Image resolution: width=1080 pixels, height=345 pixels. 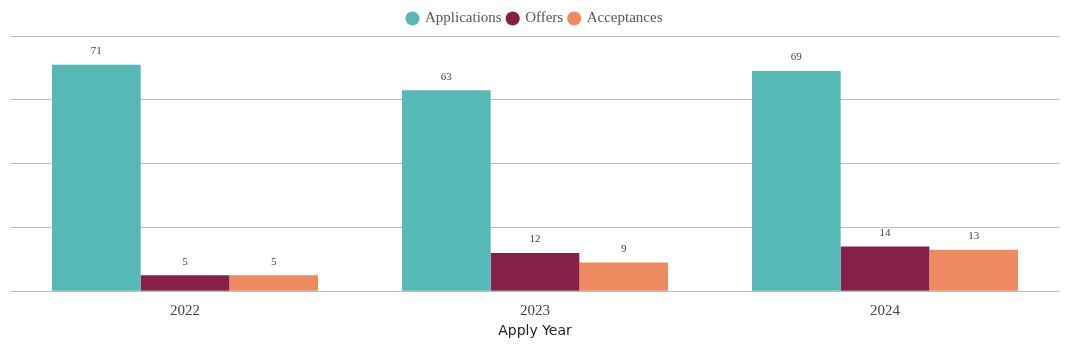 What do you see at coordinates (535, 238) in the screenshot?
I see `data-label: 12` at bounding box center [535, 238].